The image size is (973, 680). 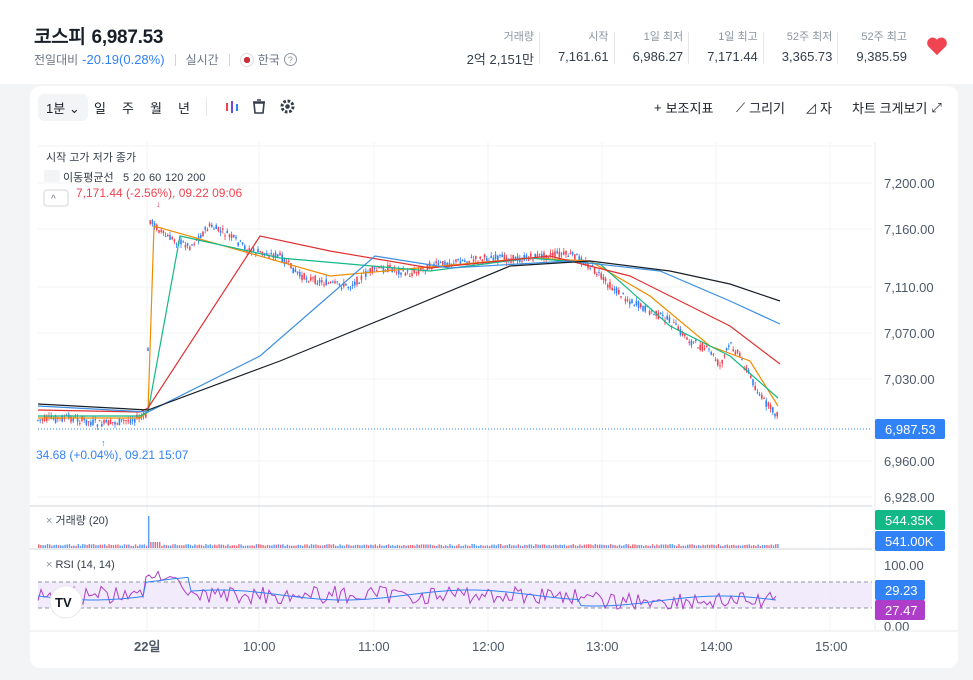 What do you see at coordinates (91, 157) in the screenshot?
I see `ohlc-legend: 시작 고가 저가 종가` at bounding box center [91, 157].